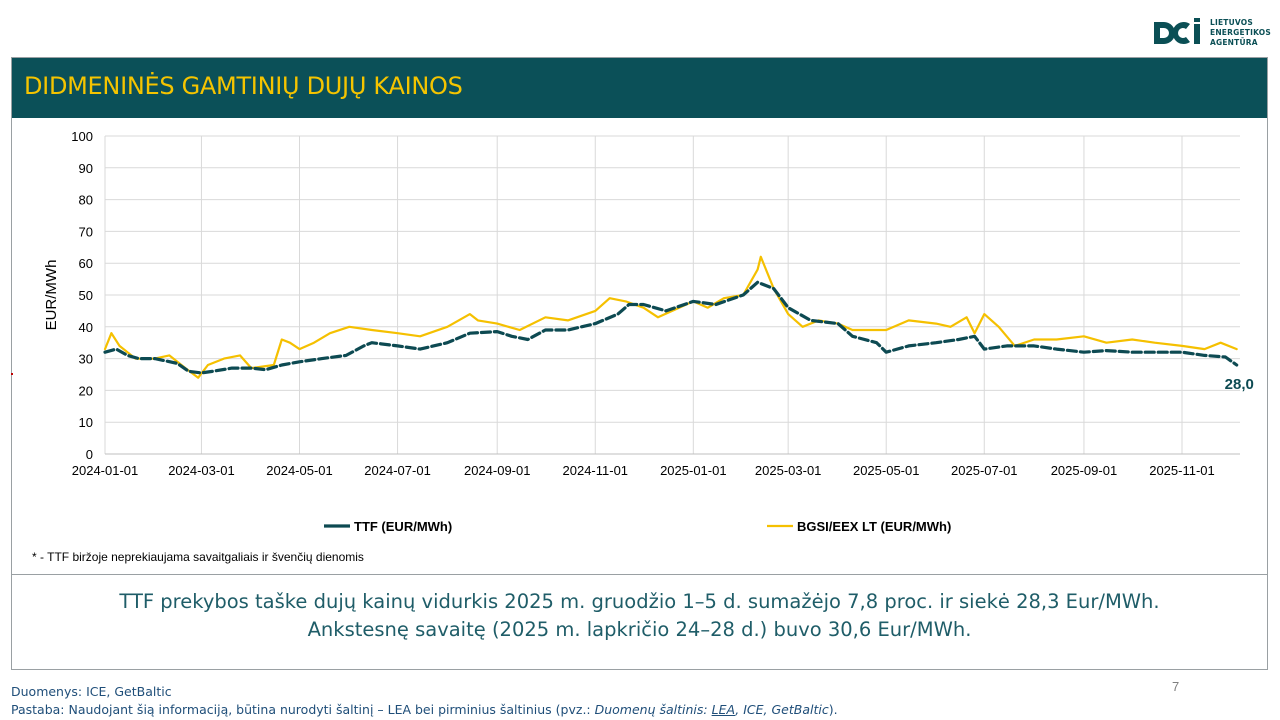  What do you see at coordinates (86, 200) in the screenshot?
I see `y-tick-label: 80` at bounding box center [86, 200].